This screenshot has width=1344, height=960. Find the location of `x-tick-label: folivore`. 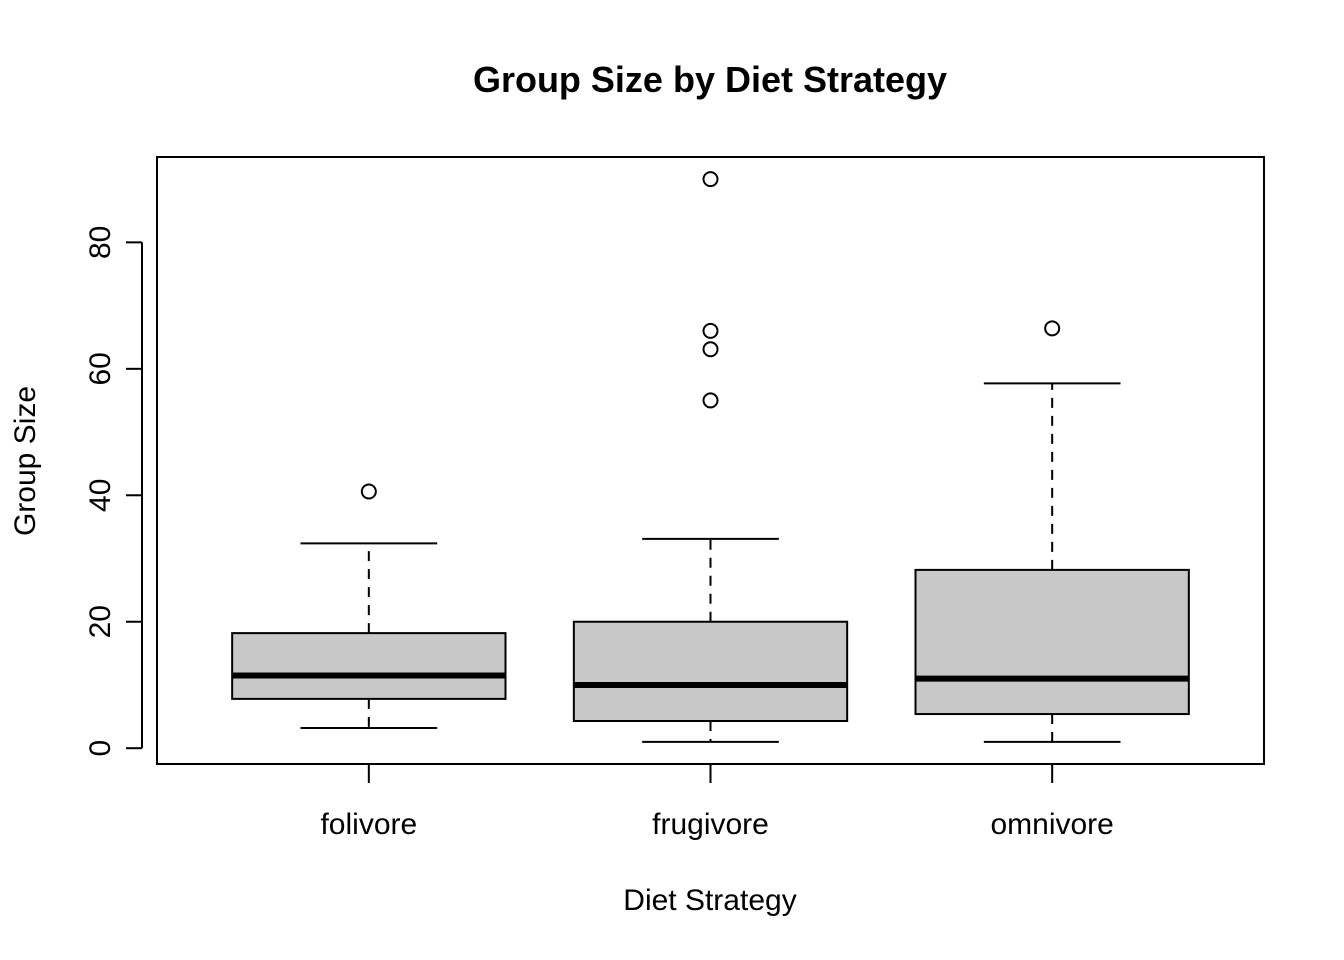

x-tick-label: folivore is located at coordinates (368, 824).